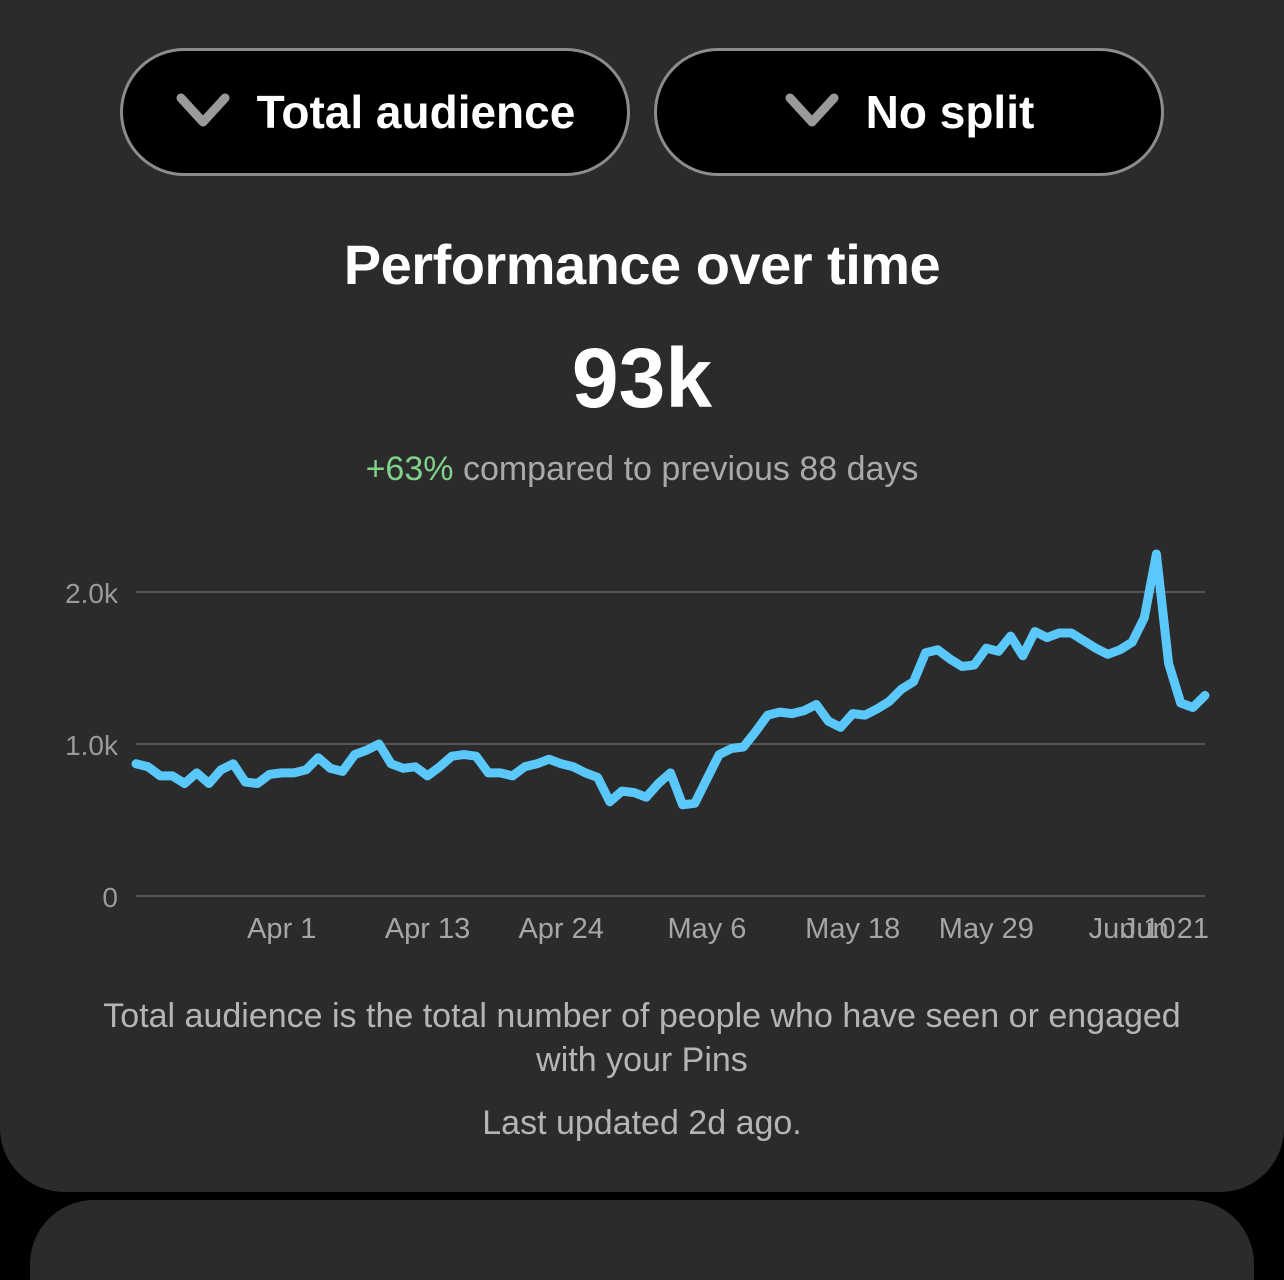 This screenshot has width=1284, height=1280. I want to click on x-tick-label: Apr 24, so click(560, 929).